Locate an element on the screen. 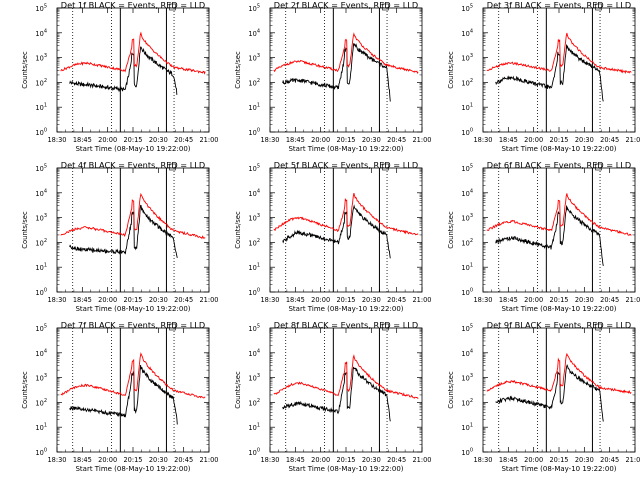  panel-title: Det 1f BLACK = Events, RED = LLD is located at coordinates (133, 5).